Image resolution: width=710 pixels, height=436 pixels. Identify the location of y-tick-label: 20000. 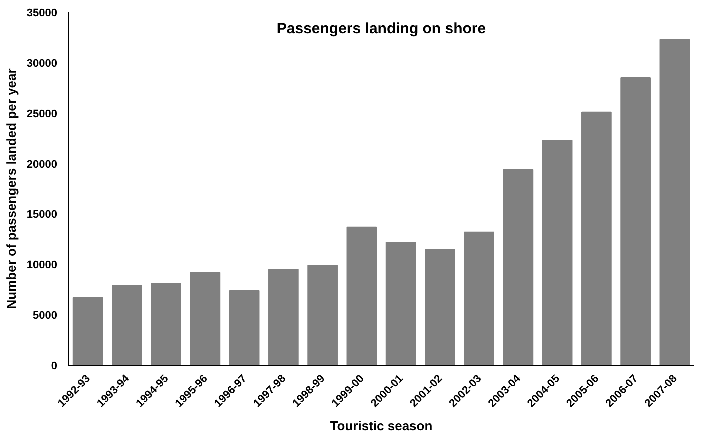
(42, 164).